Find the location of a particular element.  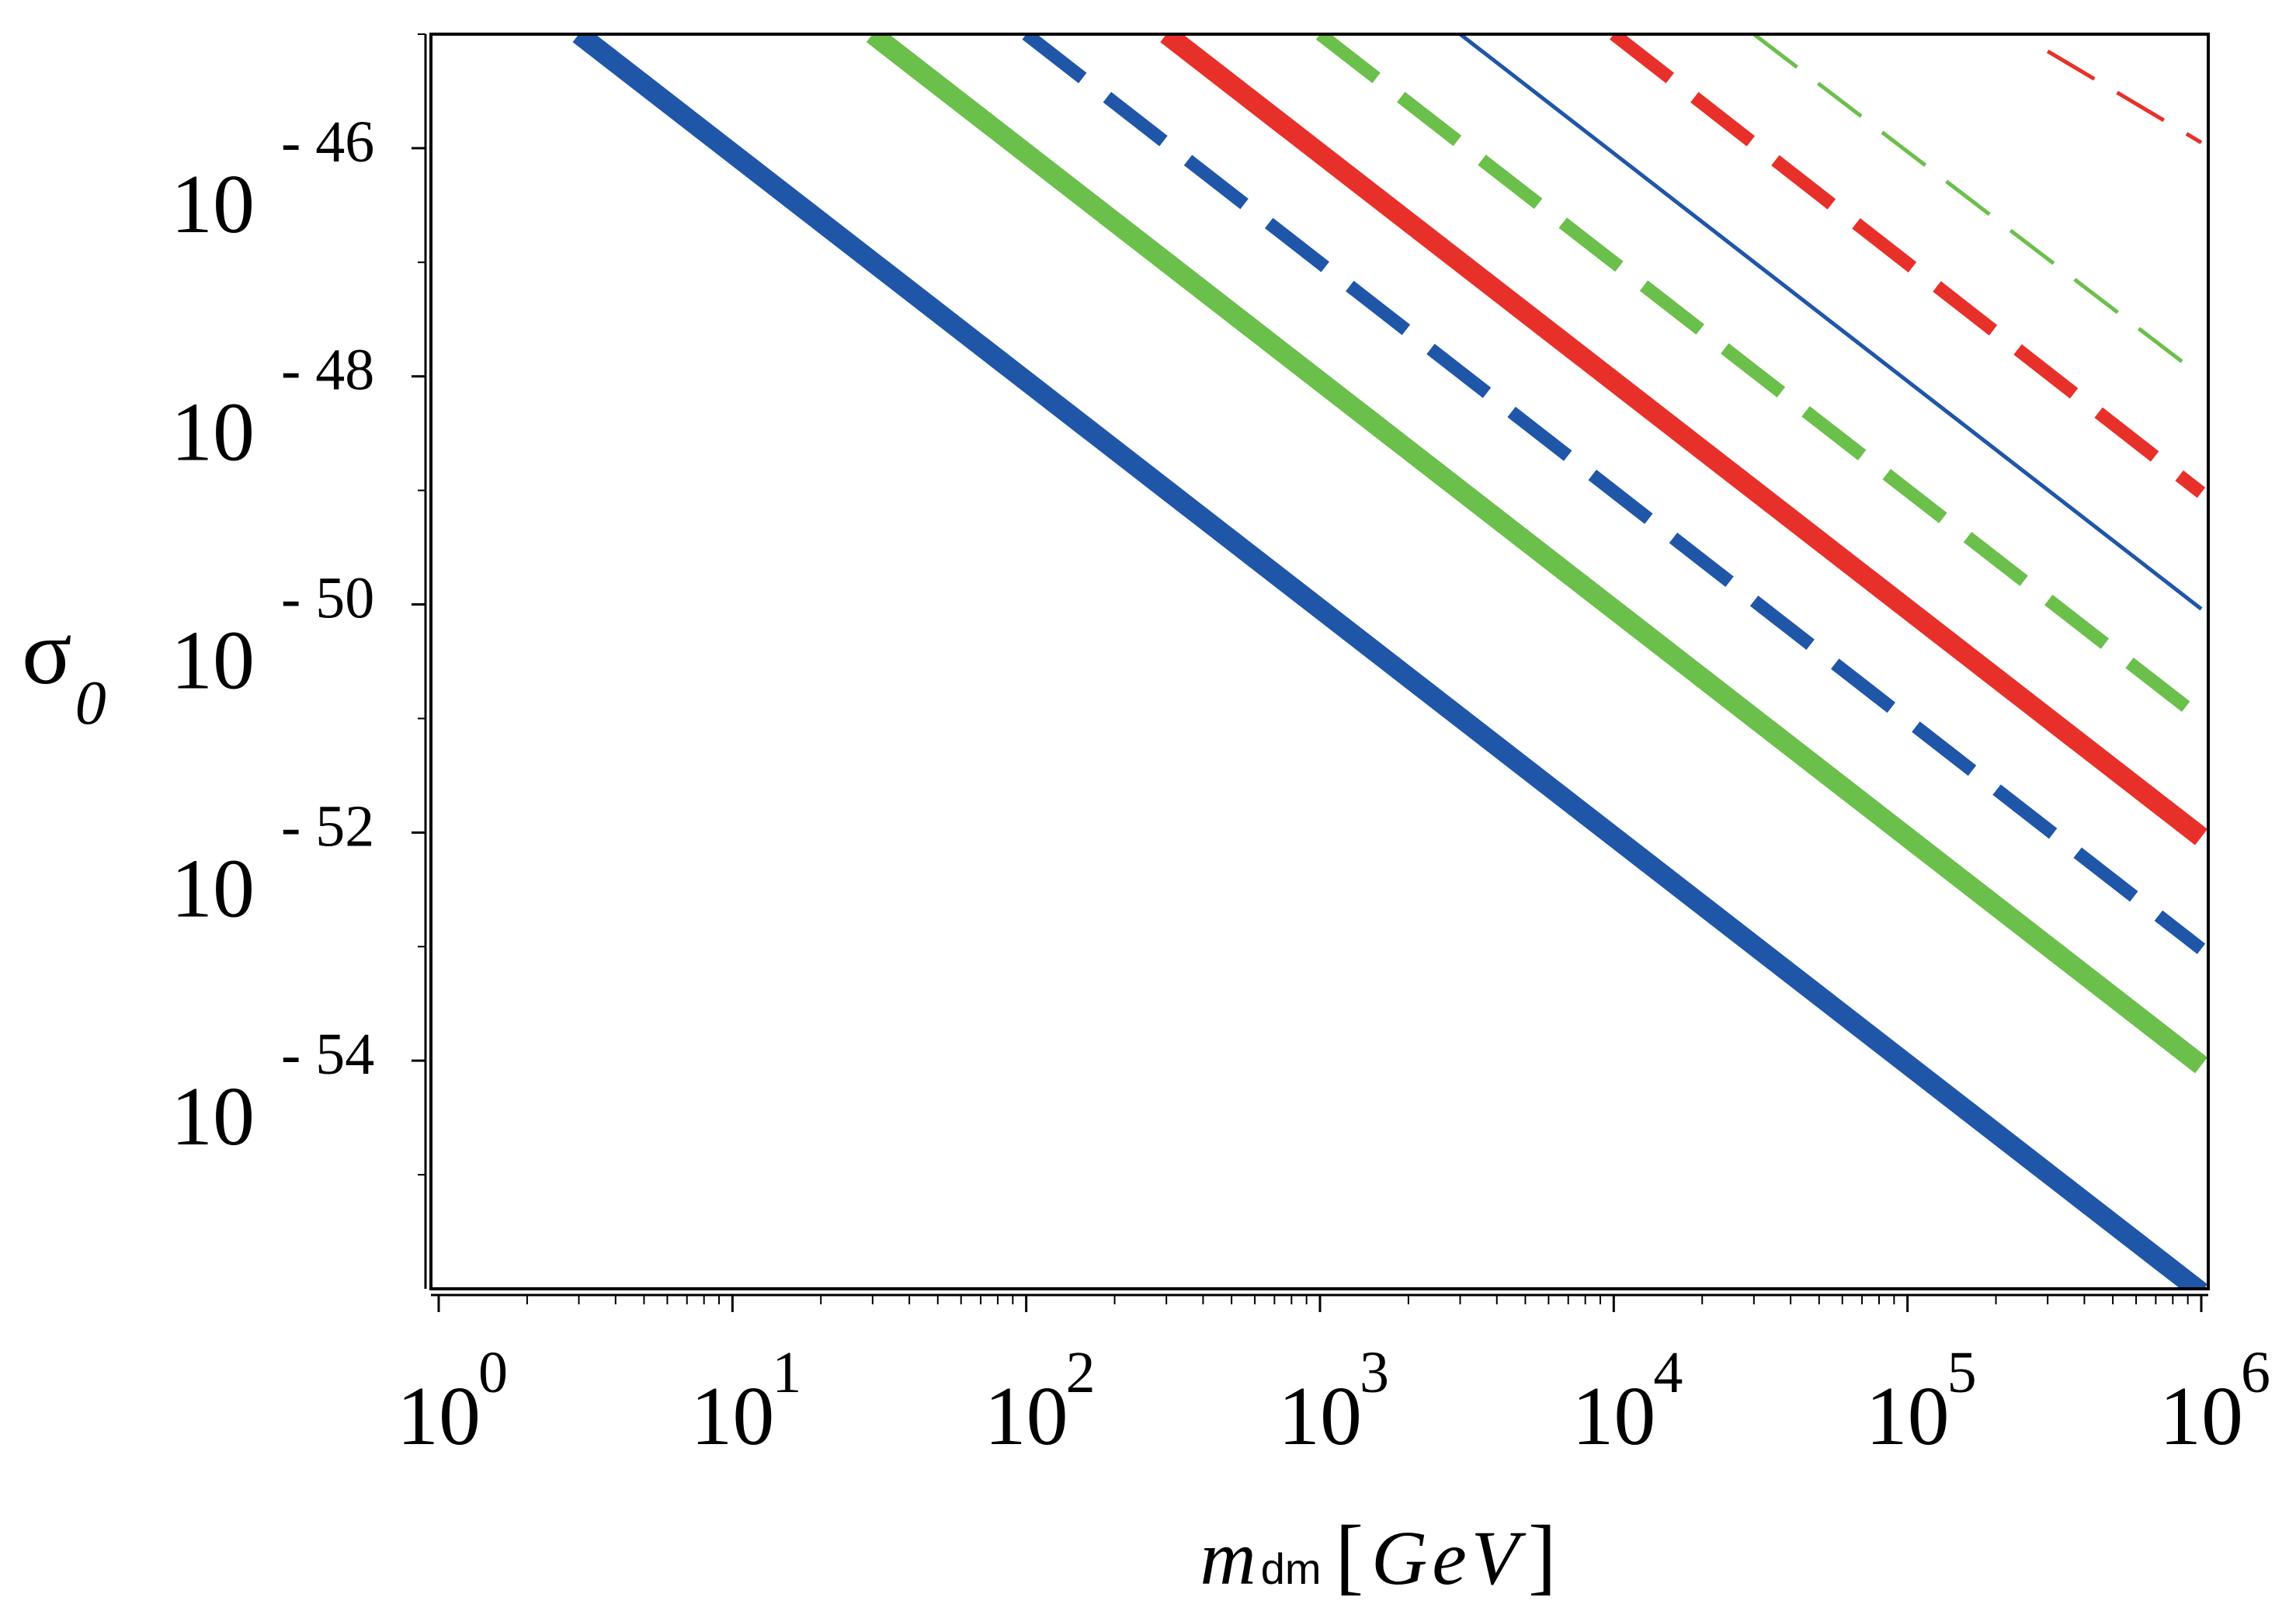

series-line-green-thin-dashed is located at coordinates (1978, 206).